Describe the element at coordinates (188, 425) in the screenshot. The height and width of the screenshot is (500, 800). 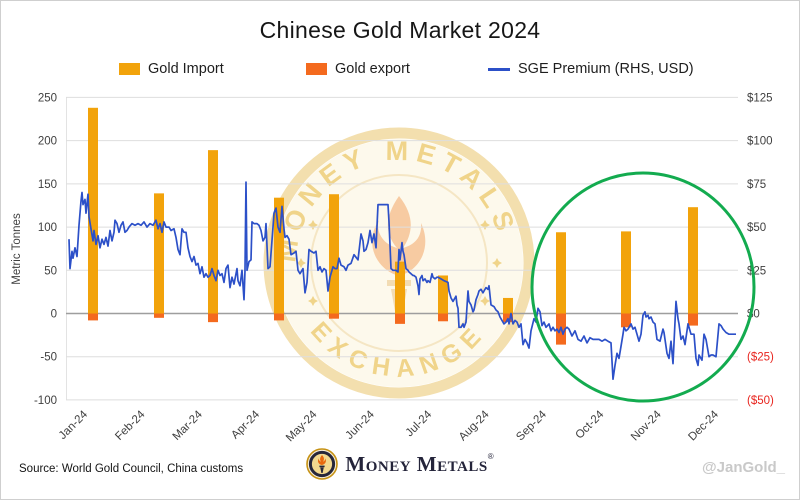
I see `x-tick-label: Mar-24` at that location.